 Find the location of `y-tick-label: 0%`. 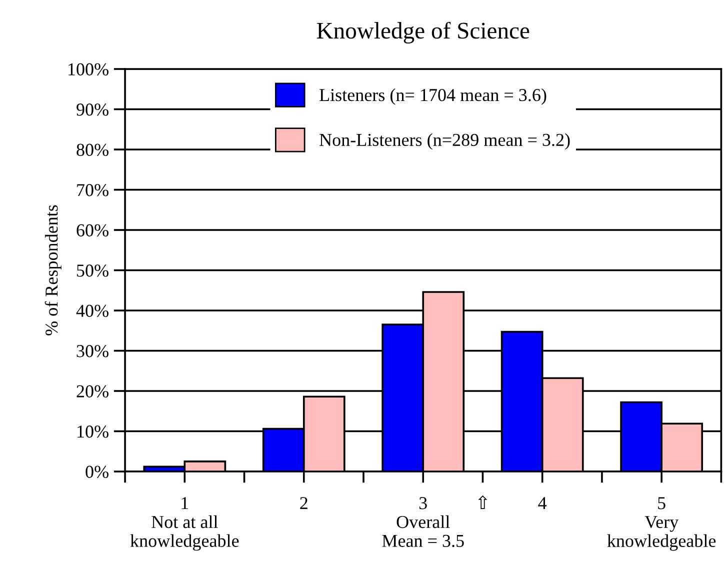

y-tick-label: 0% is located at coordinates (97, 472).